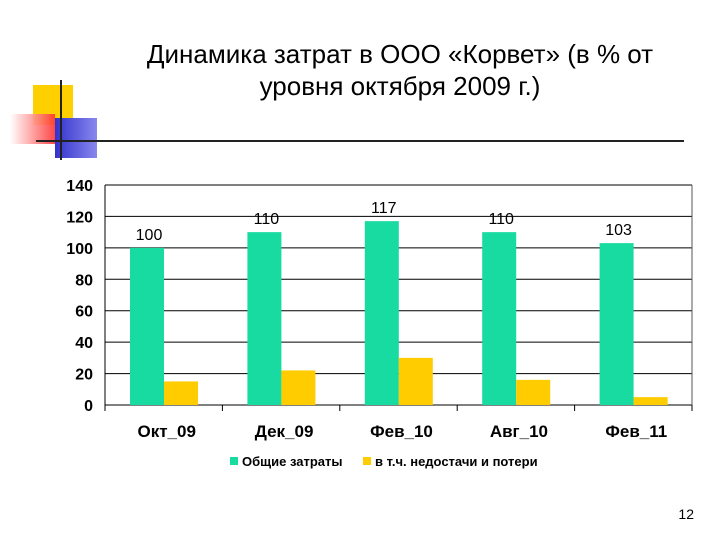 Image resolution: width=720 pixels, height=540 pixels. I want to click on data-label: 103, so click(618, 230).